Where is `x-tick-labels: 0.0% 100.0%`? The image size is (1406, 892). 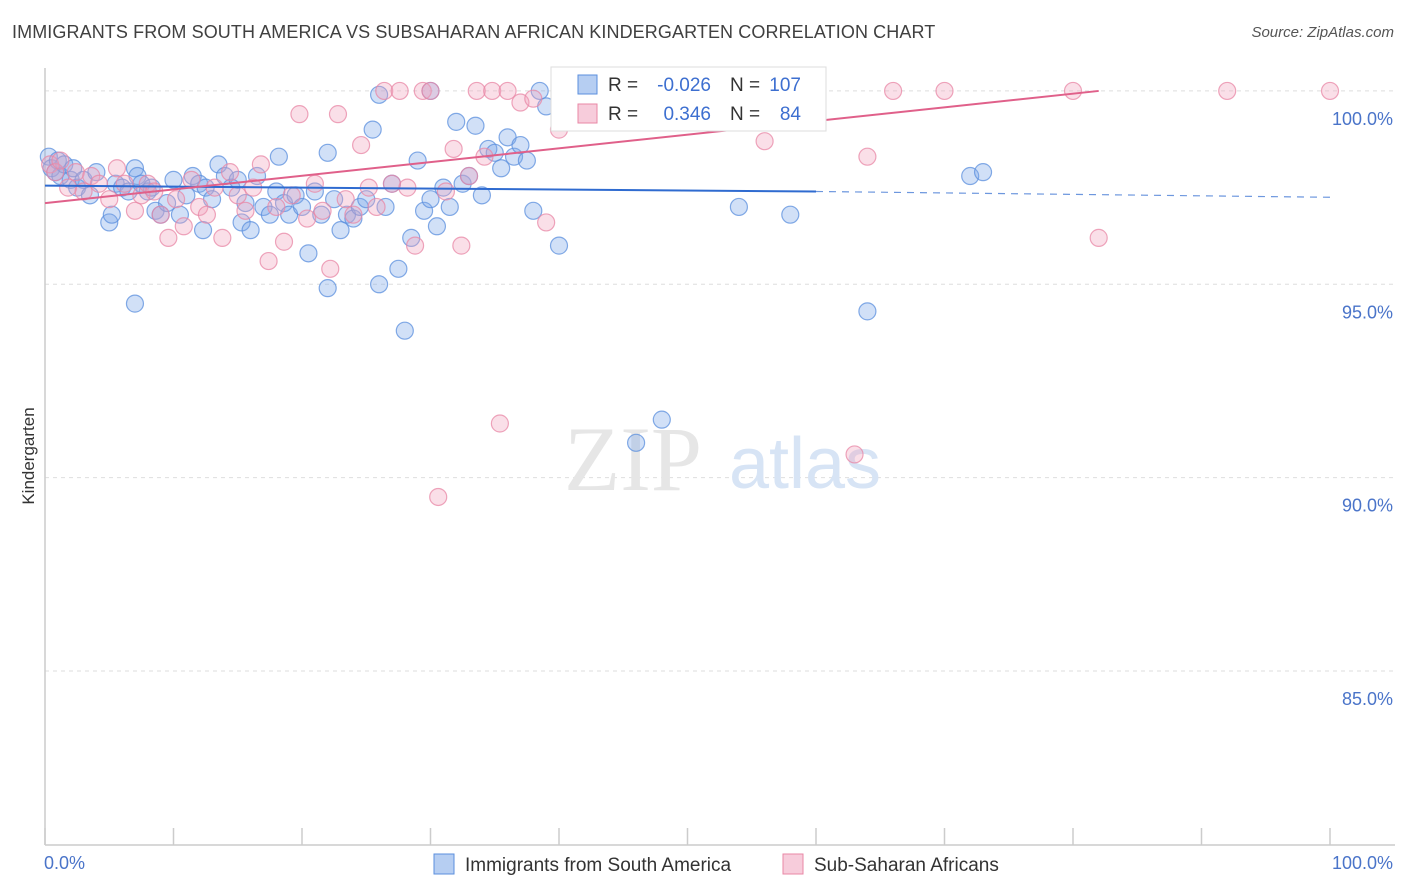 x-tick-labels: 0.0% 100.0% is located at coordinates (718, 863).